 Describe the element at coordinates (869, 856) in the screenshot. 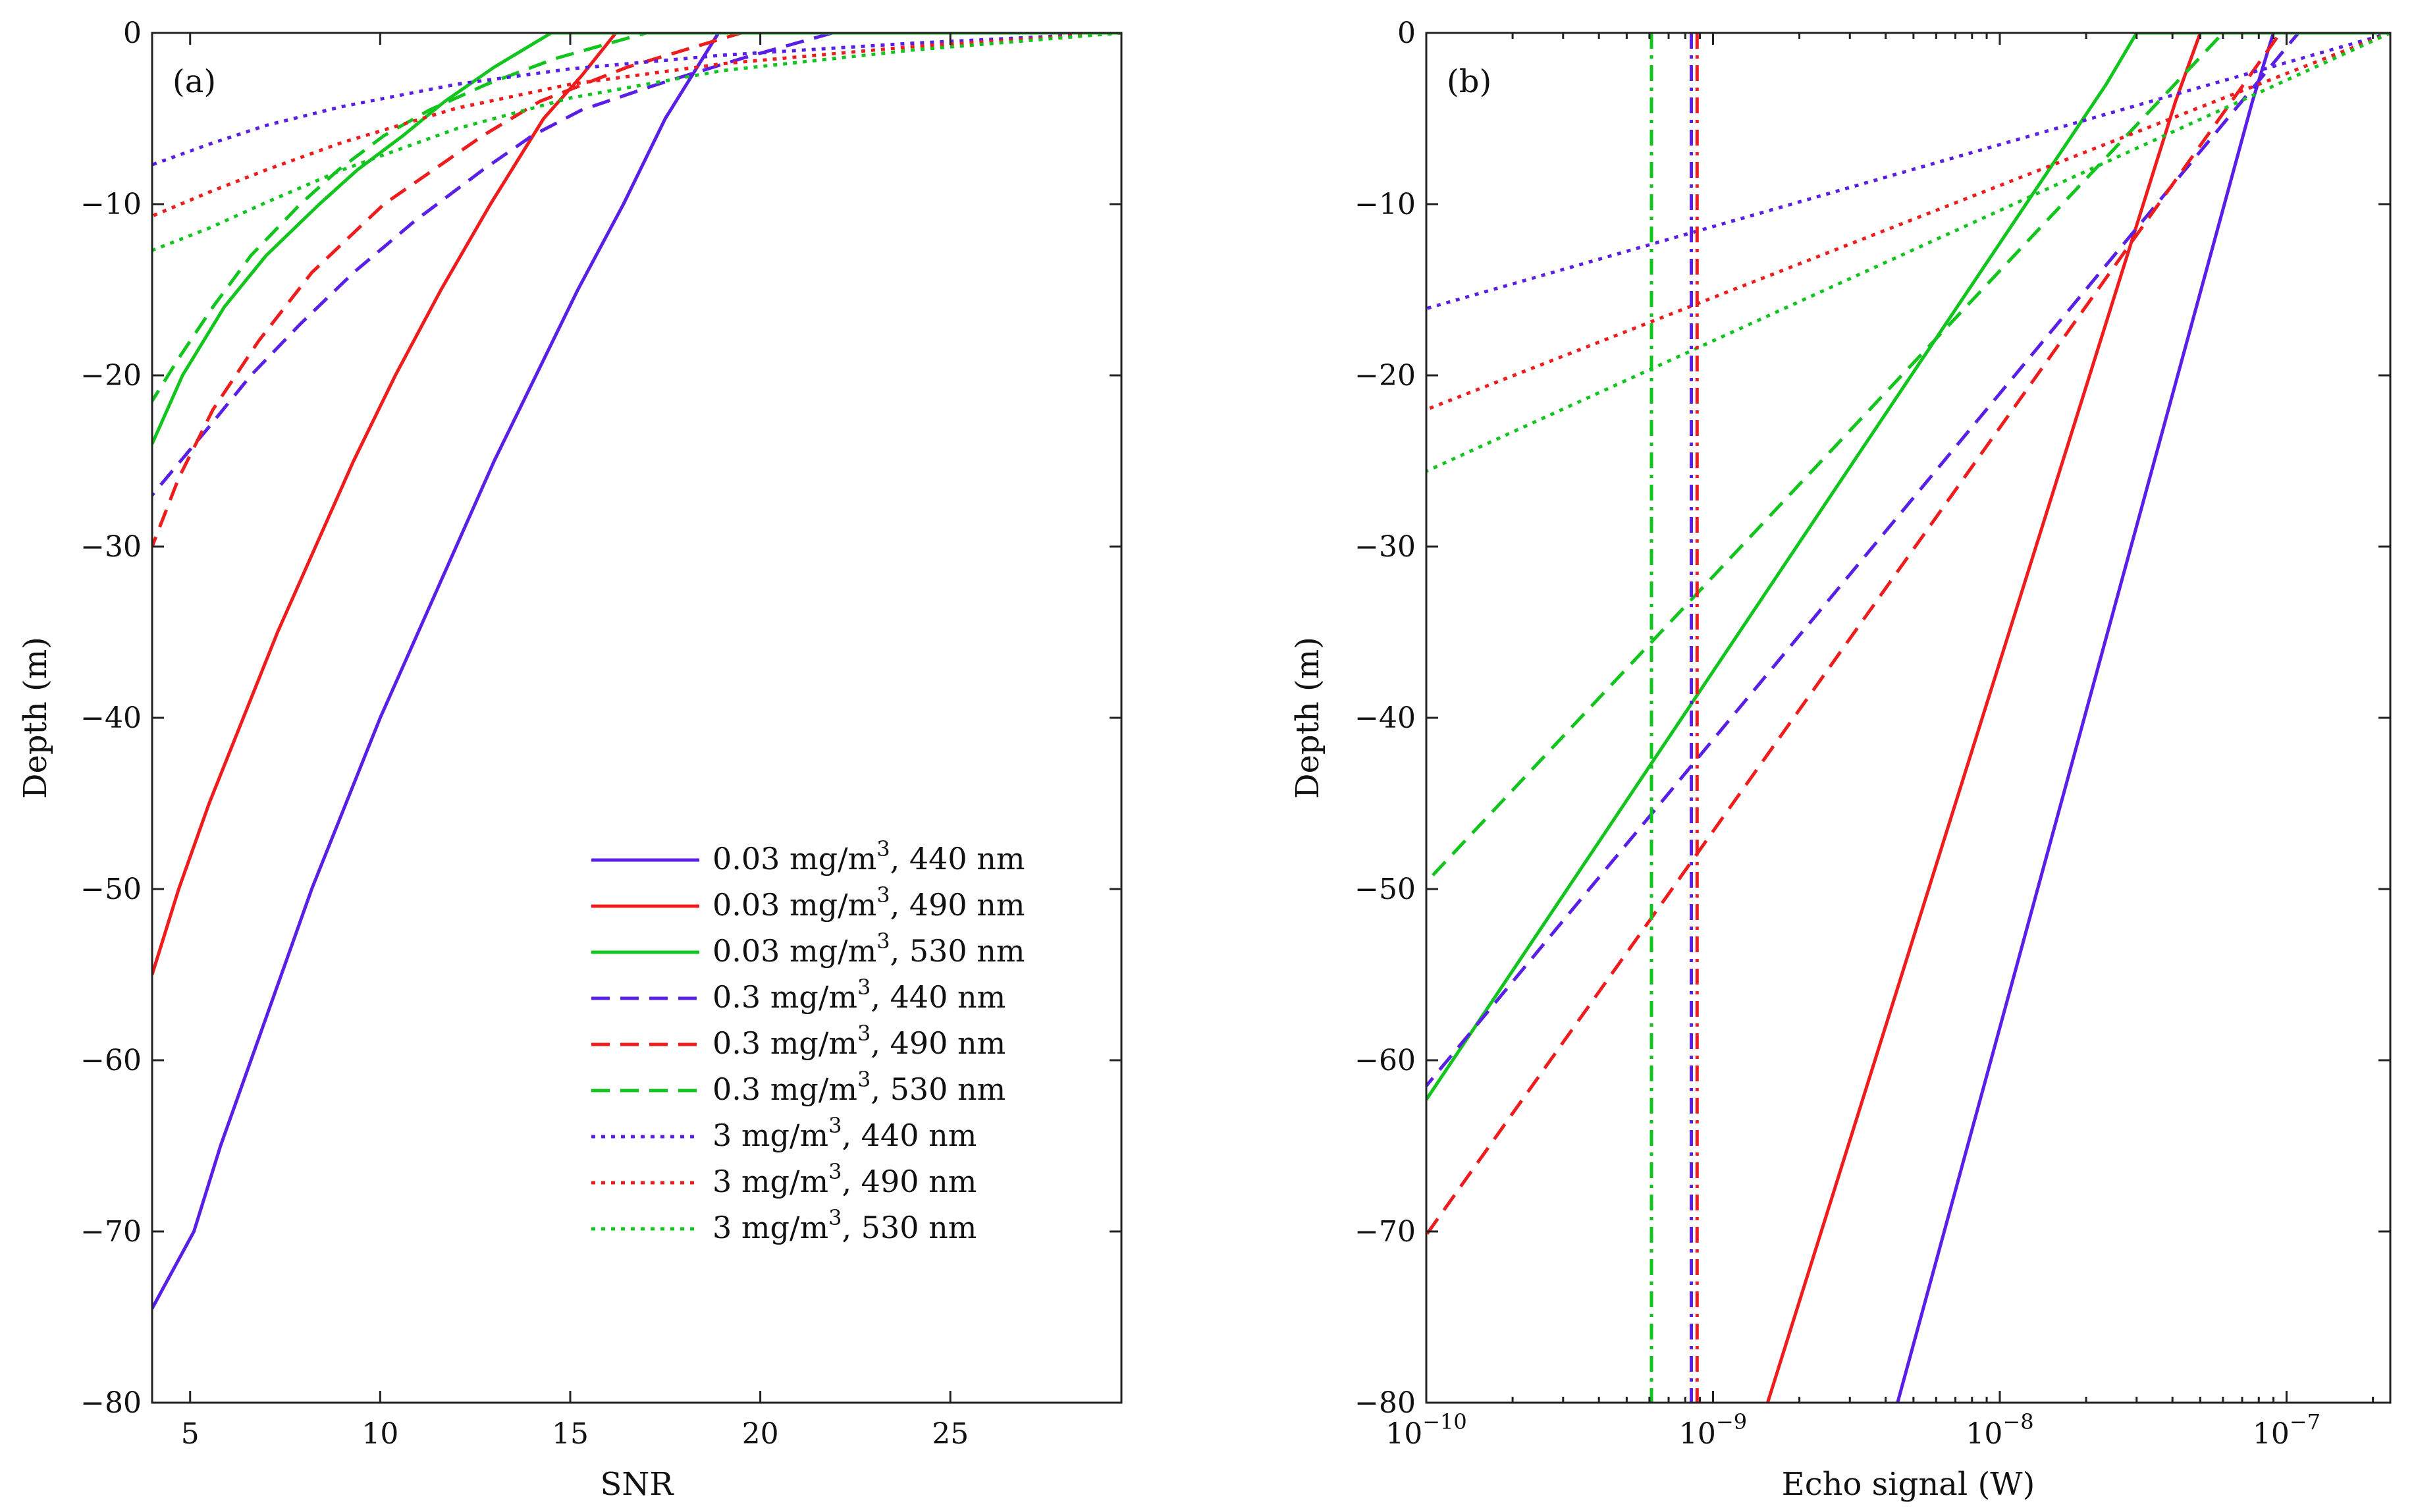

I see `legend-entry: 0.03 mg/m3, 440 nm` at that location.